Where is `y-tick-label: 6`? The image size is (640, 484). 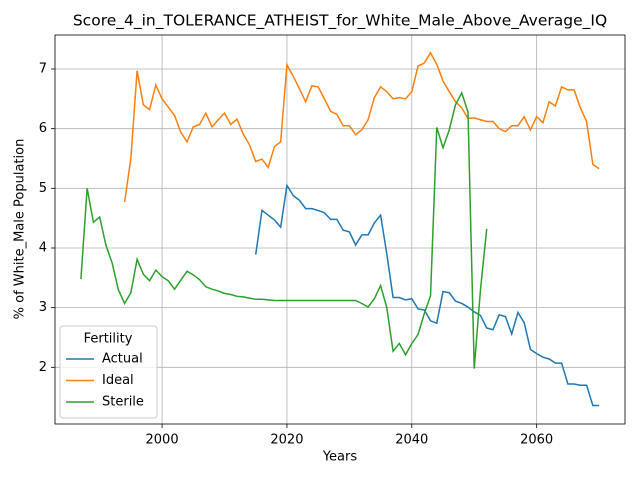
y-tick-label: 6 is located at coordinates (43, 128).